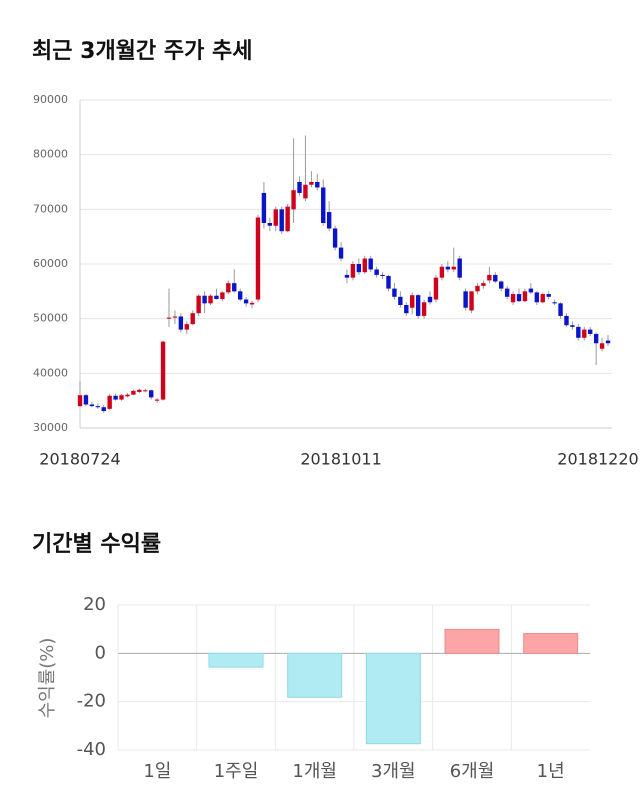  Describe the element at coordinates (551, 771) in the screenshot. I see `x-tick-label: 1년` at that location.